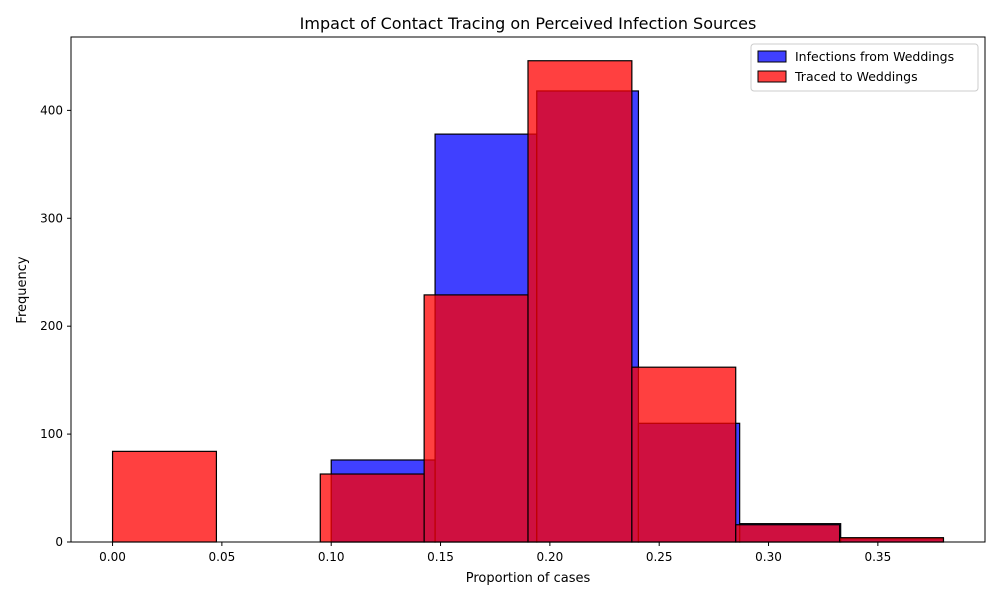 The height and width of the screenshot is (604, 1000). I want to click on x-axis: 0.00 0.05 0.10 0.15 0.20 0.25 0.30 0.35, so click(495, 553).